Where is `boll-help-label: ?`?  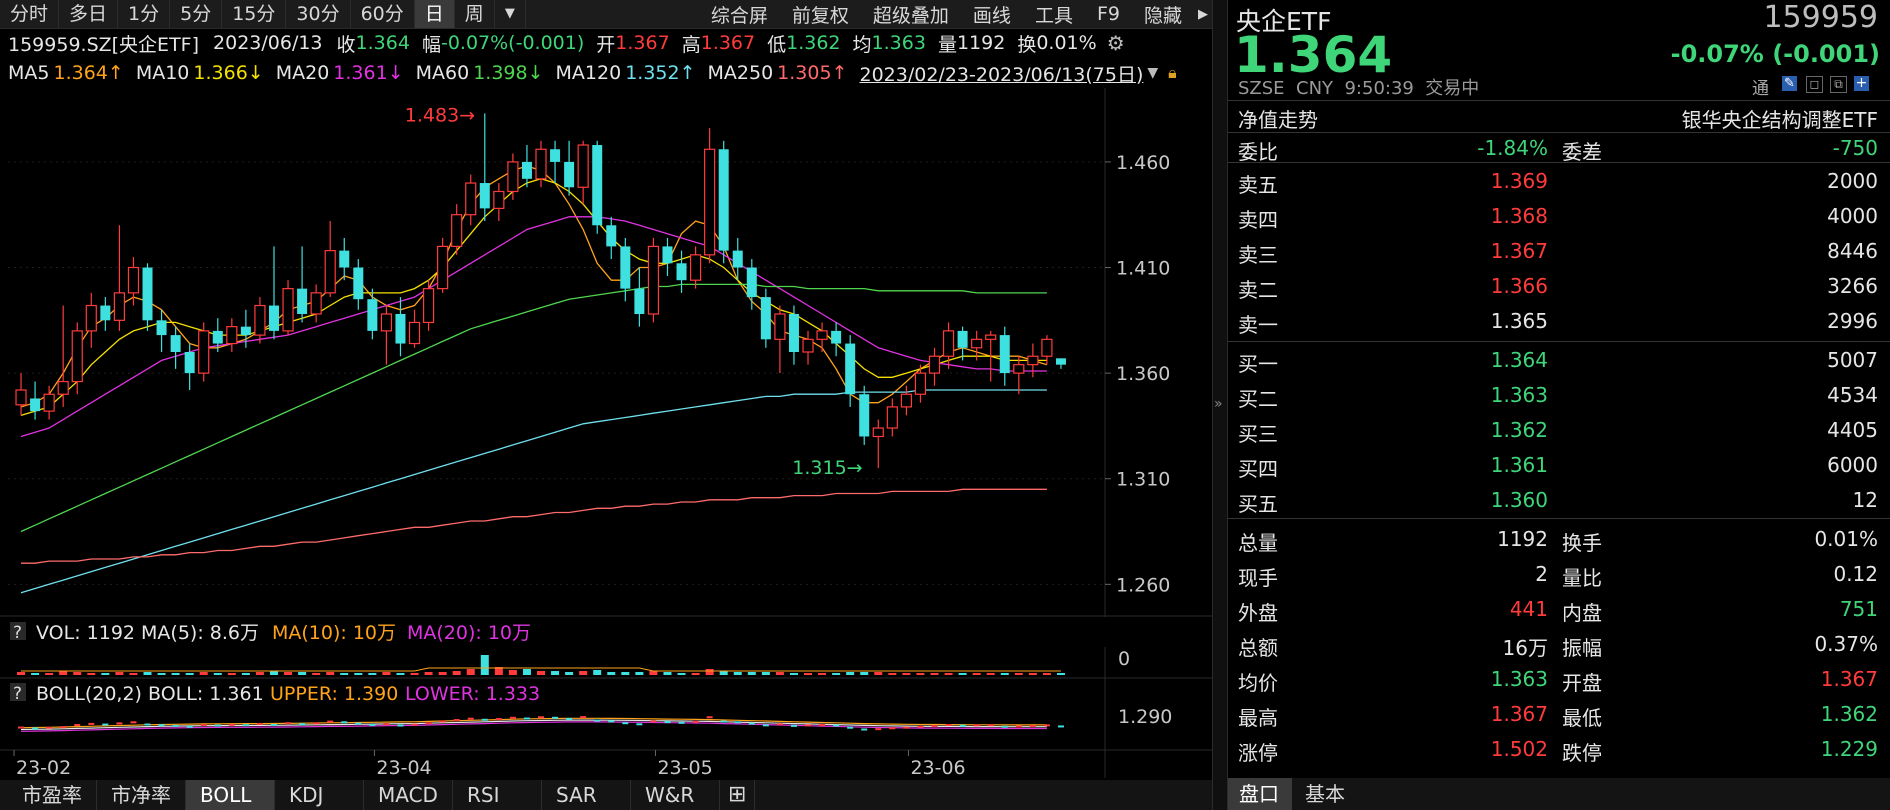
boll-help-label: ? is located at coordinates (17, 694).